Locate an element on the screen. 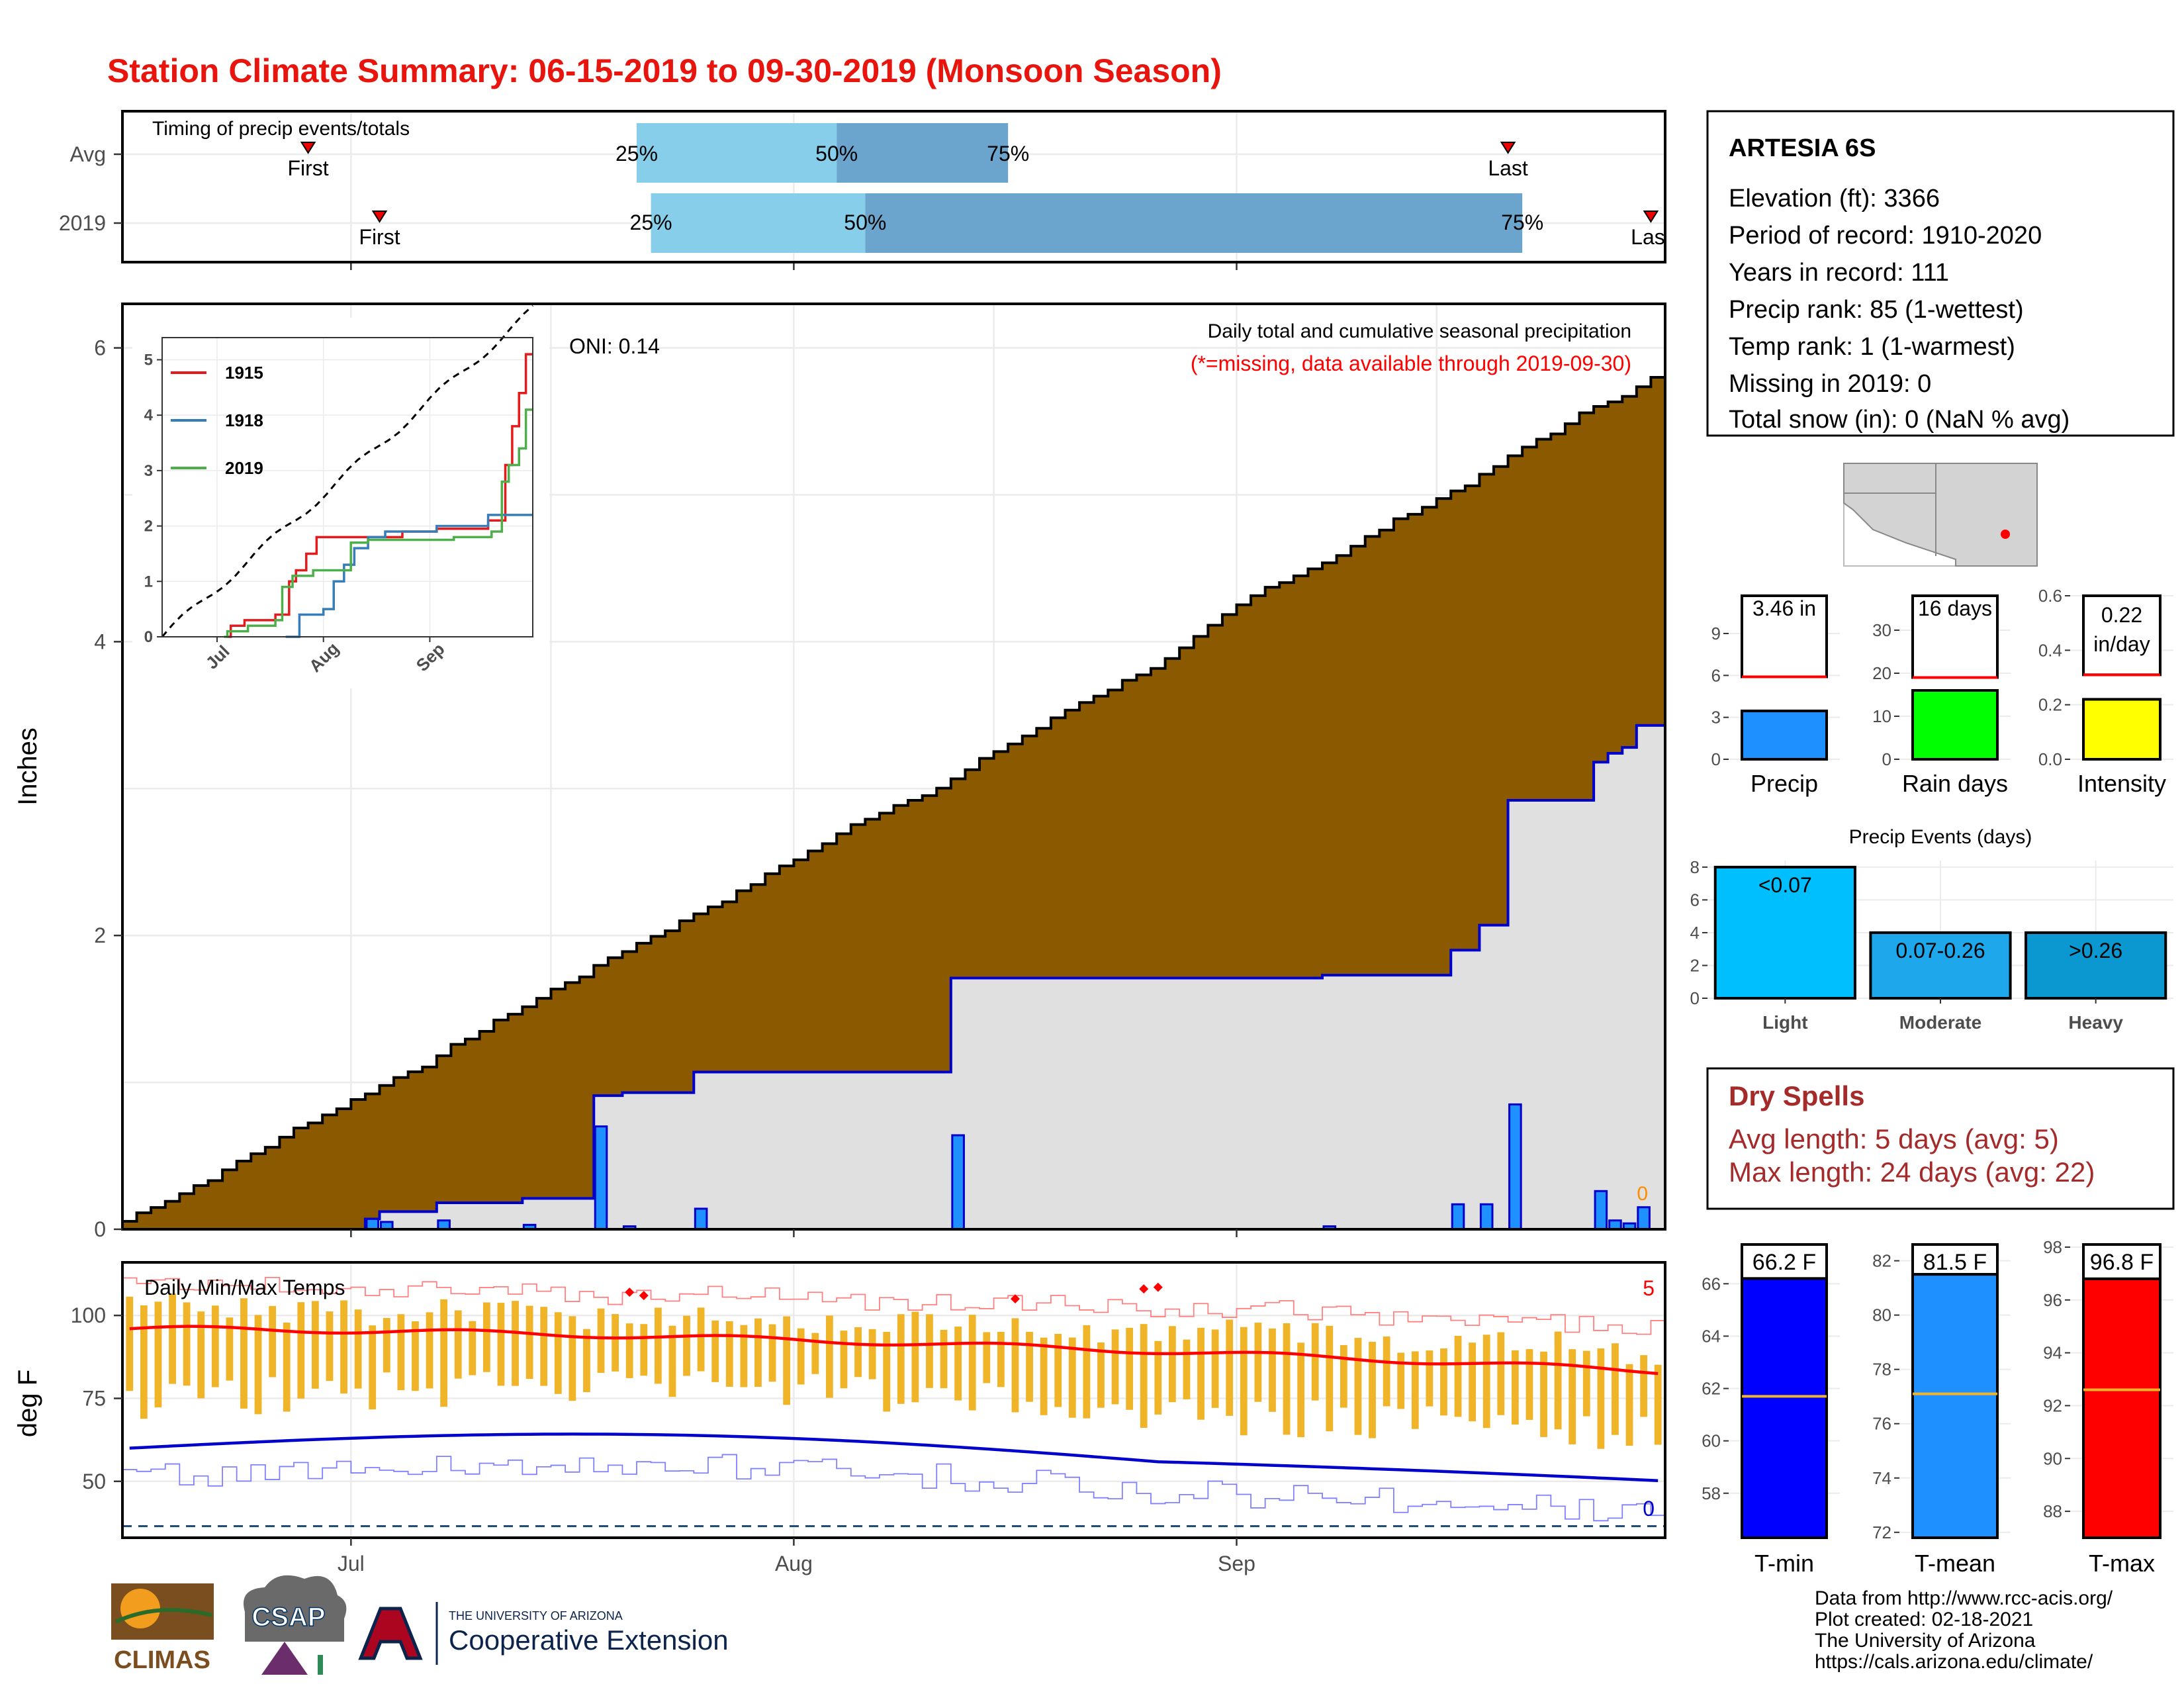  inset-y-tick-label: 5 is located at coordinates (148, 360).